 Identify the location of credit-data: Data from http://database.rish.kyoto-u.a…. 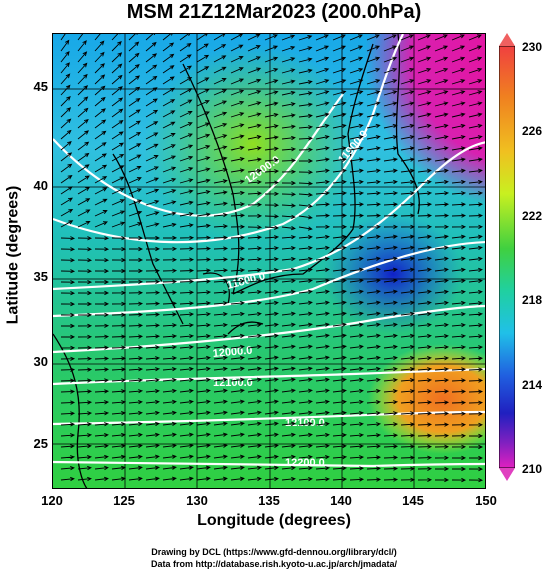
(274, 564).